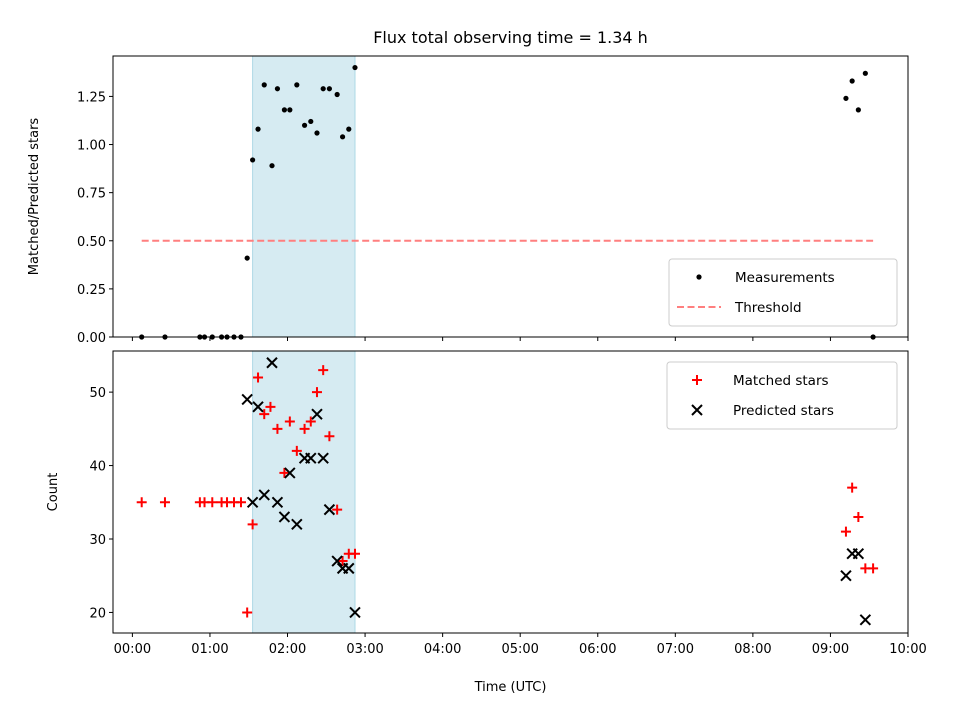  Describe the element at coordinates (364, 649) in the screenshot. I see `x-tick-label: 03:00` at that location.